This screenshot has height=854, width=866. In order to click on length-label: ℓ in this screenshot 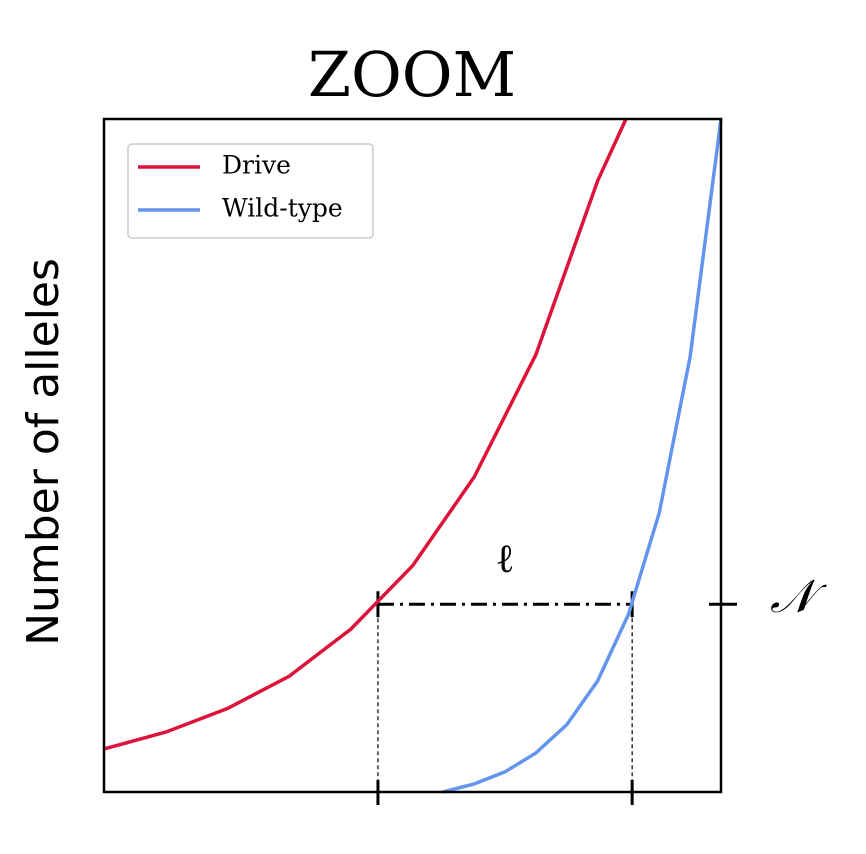, I will do `click(504, 559)`.